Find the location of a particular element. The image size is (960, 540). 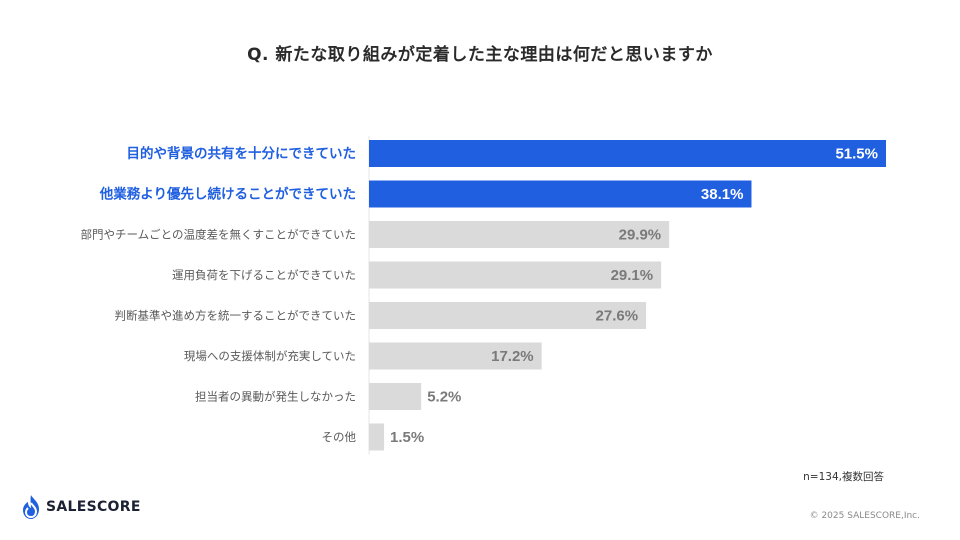

copyright-text: © 2025 SALESCORE,Inc. is located at coordinates (864, 516).